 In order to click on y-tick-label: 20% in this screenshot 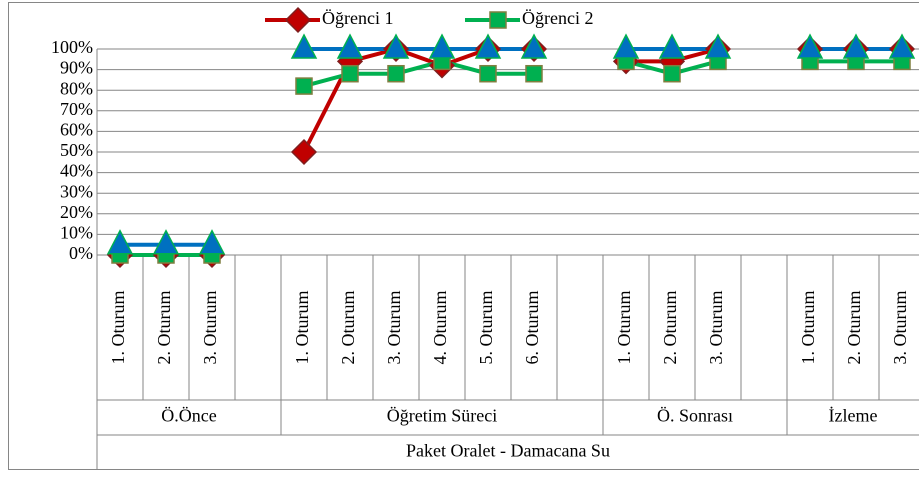, I will do `click(76, 212)`.